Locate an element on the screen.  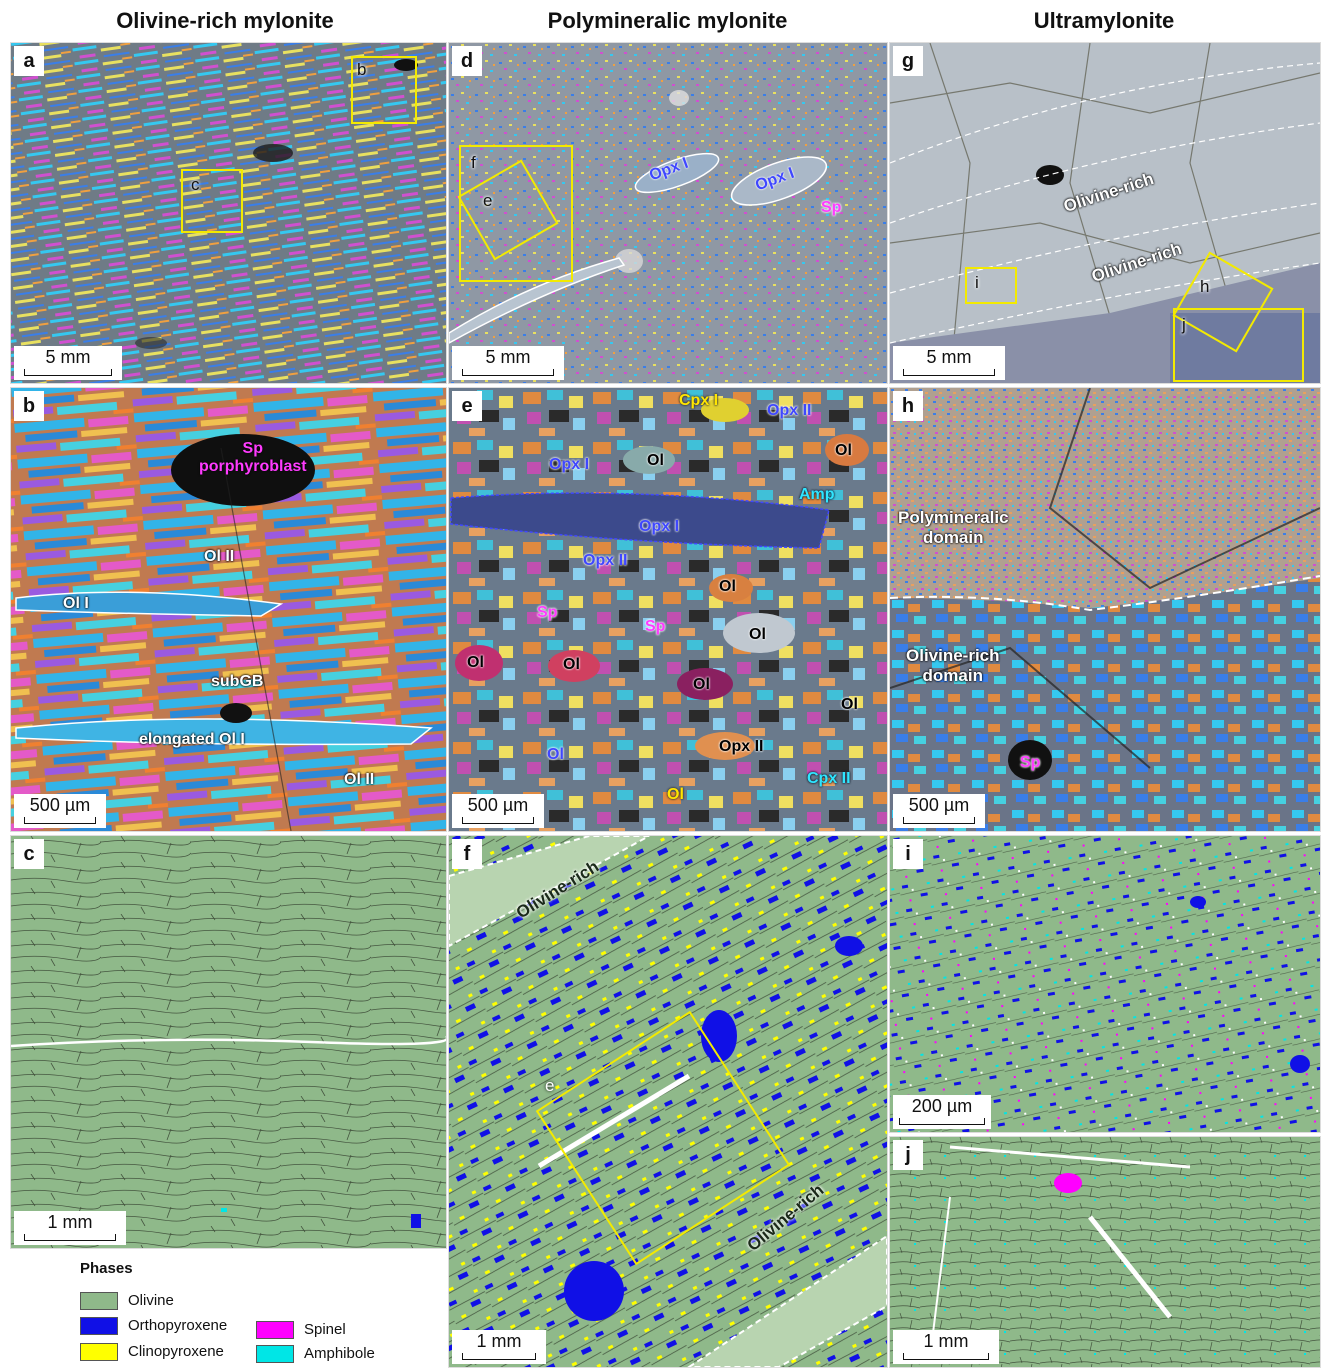
legend-swatch-clinopyroxene is located at coordinates (99, 1352).